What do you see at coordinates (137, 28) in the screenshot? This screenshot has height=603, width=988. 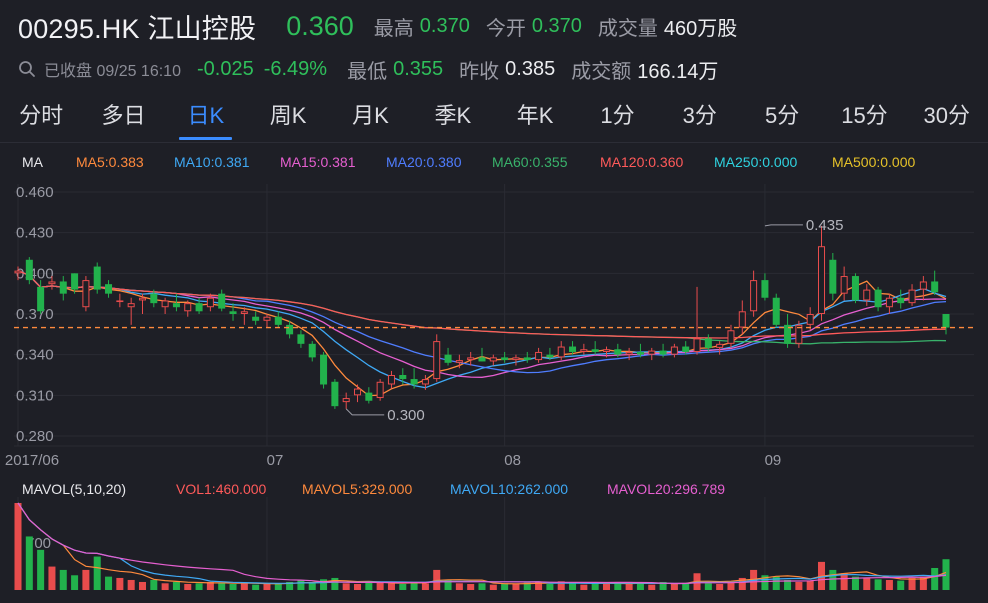 I see `stock-symbol: 00295.HK 江山控股` at bounding box center [137, 28].